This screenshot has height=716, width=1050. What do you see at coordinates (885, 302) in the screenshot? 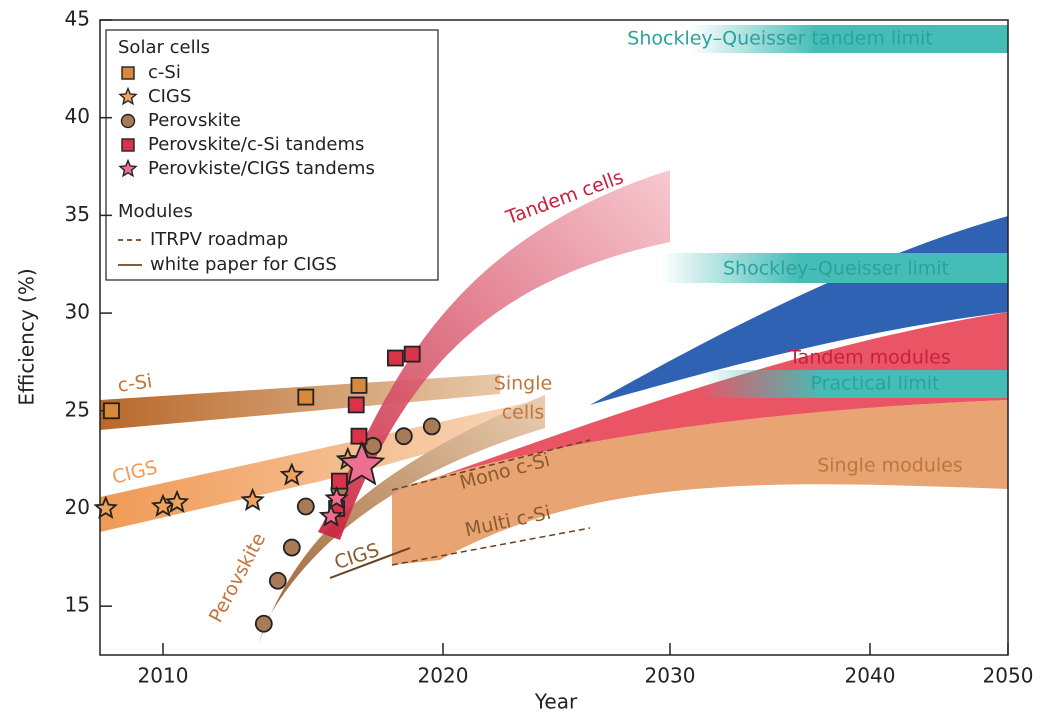
I see `annotation: Triple modules` at bounding box center [885, 302].